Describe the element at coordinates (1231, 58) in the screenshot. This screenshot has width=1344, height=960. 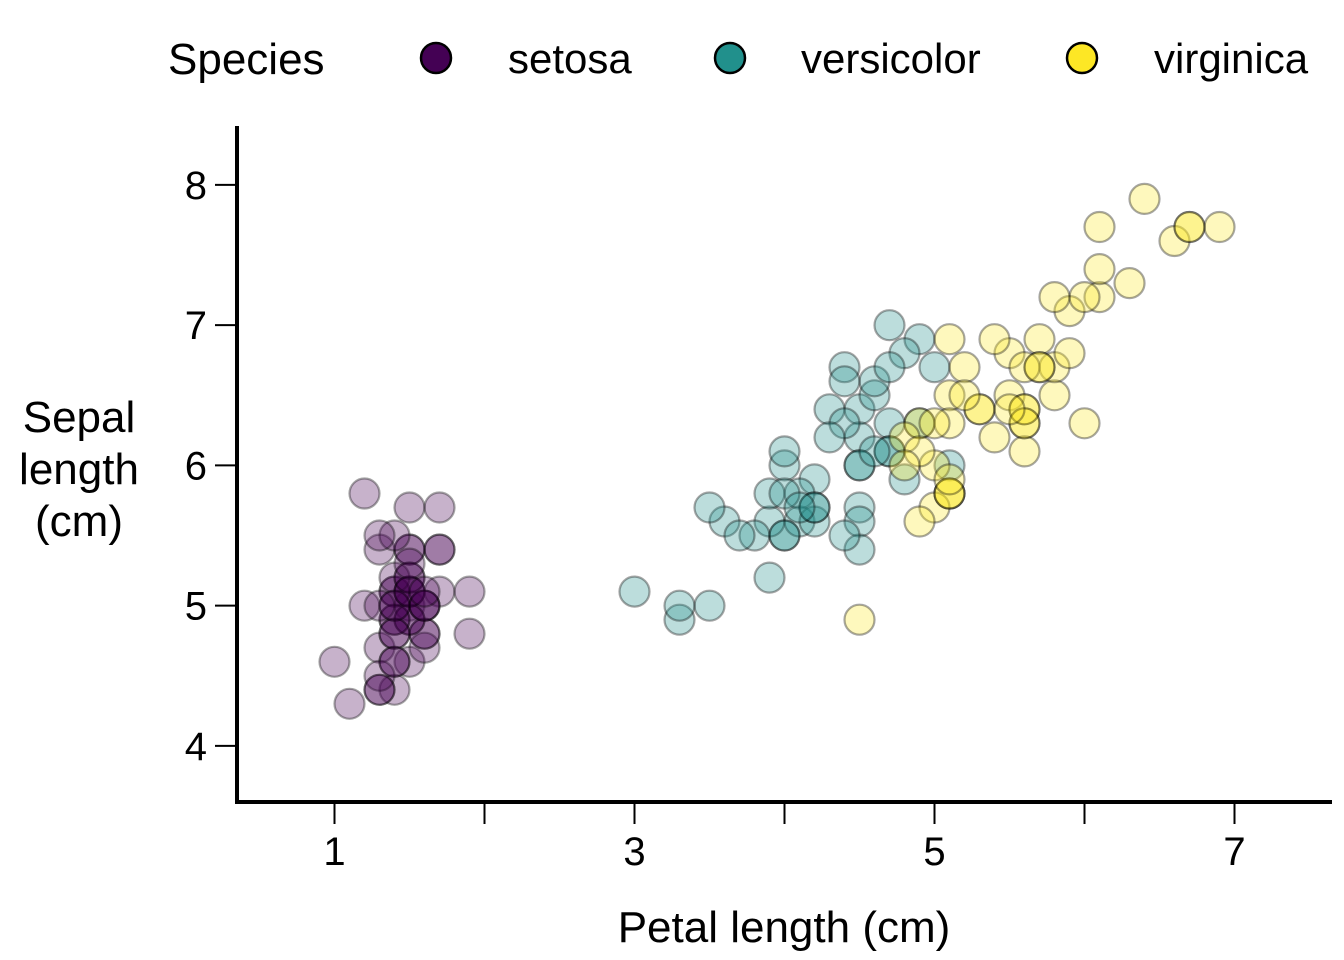
I see `legend-label-virginica: virginica` at that location.